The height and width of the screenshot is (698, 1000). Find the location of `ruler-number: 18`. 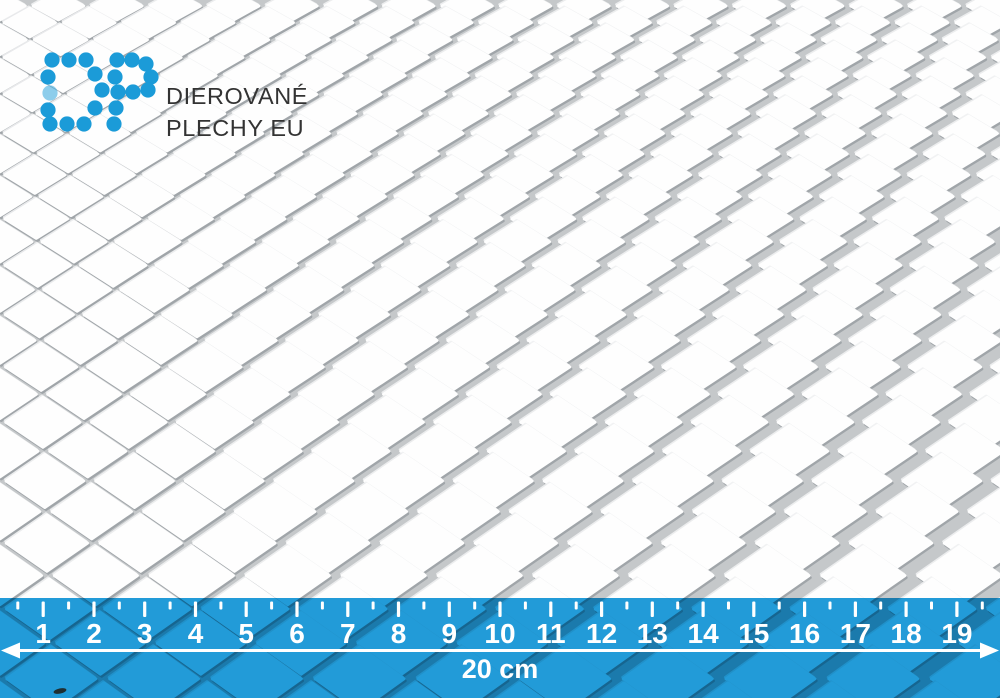

ruler-number: 18 is located at coordinates (906, 633).